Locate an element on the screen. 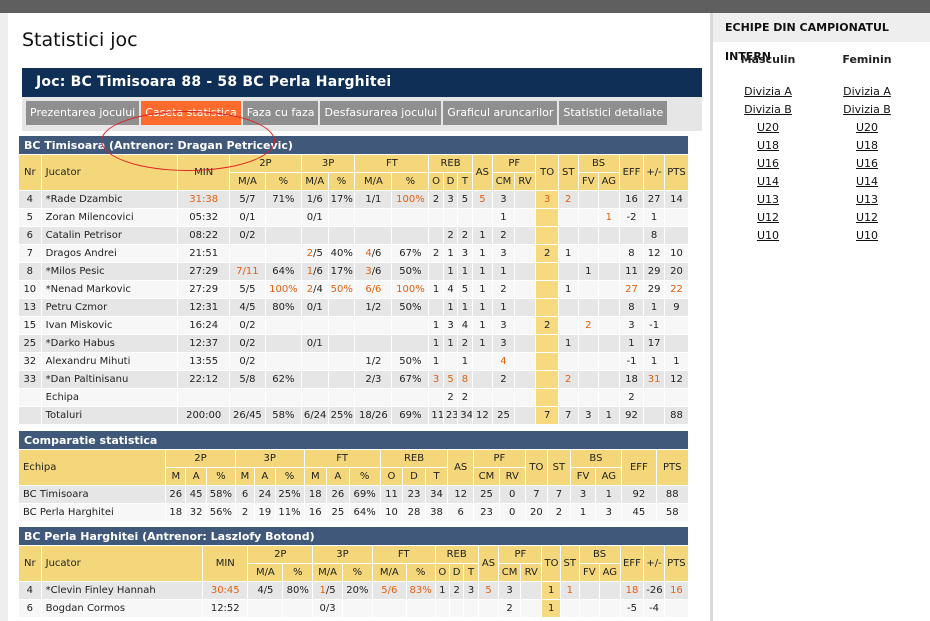 Image resolution: width=930 pixels, height=621 pixels. cell-o is located at coordinates (436, 307).